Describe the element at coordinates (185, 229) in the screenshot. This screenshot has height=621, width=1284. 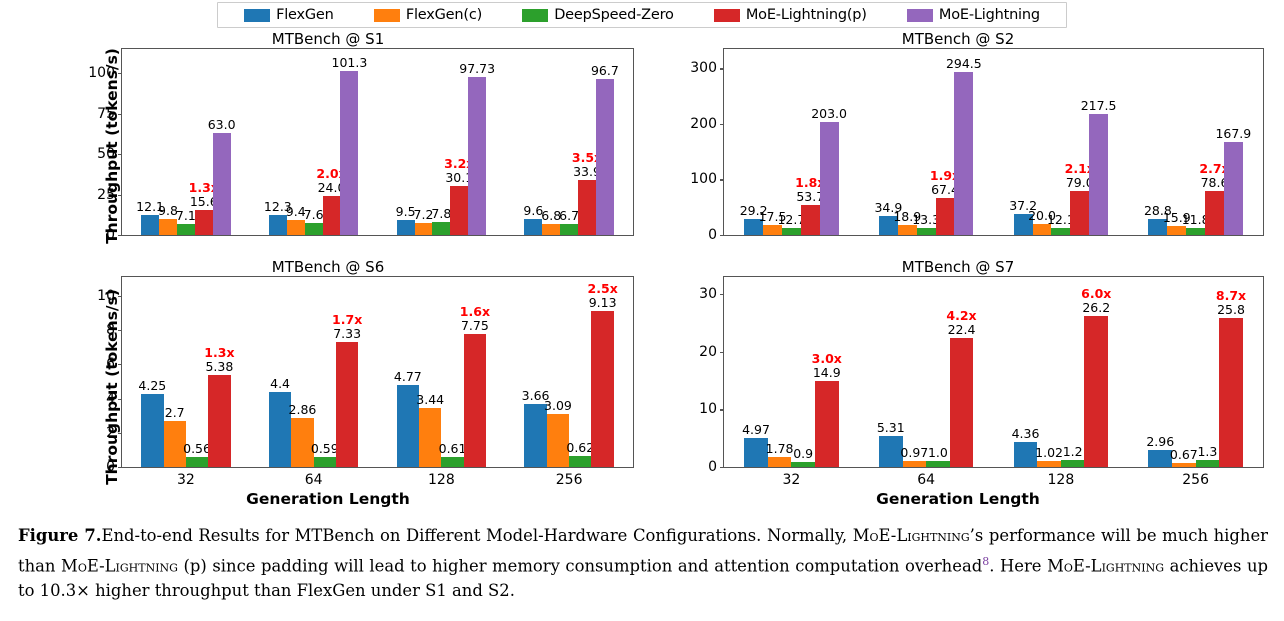
I see `bar-s1-32-deepspeed-zero` at that location.